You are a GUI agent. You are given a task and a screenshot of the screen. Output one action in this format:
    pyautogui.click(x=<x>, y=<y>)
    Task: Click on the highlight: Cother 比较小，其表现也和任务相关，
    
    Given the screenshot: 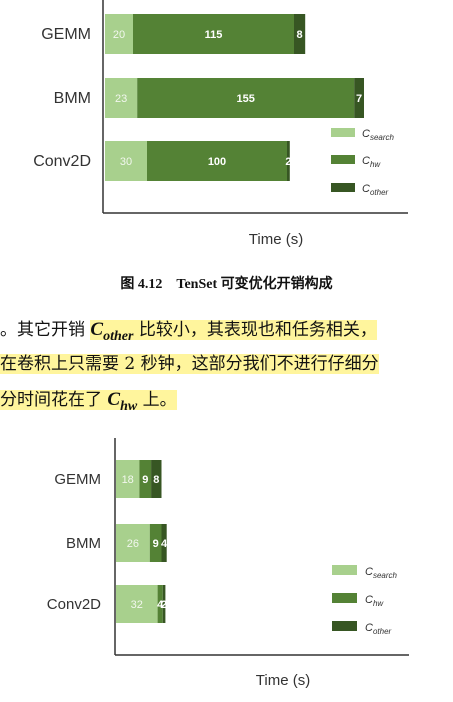 What is the action you would take?
    pyautogui.click(x=233, y=331)
    